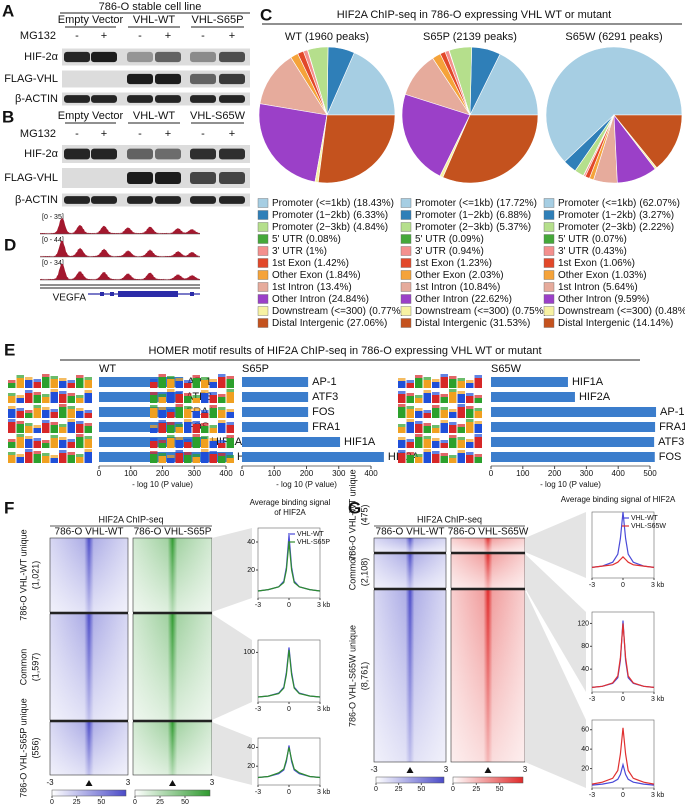  Describe the element at coordinates (232, 667) in the screenshot. I see `connector` at that location.